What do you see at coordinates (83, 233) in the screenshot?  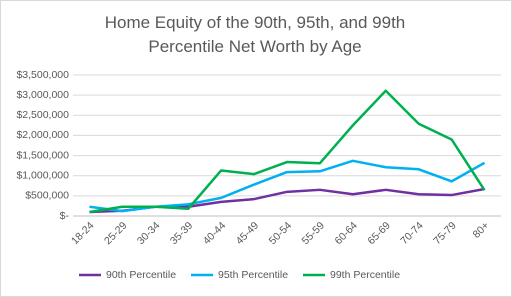 I see `x-tick-label: 18-24` at bounding box center [83, 233].